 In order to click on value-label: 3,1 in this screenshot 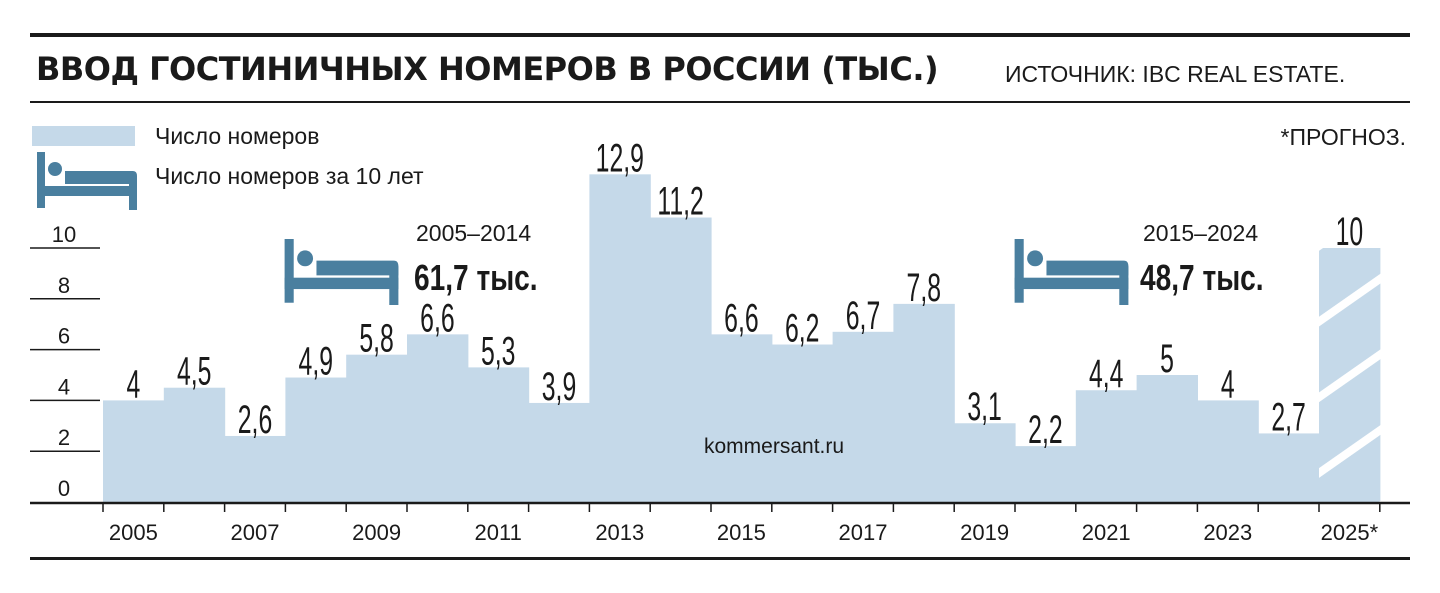, I will do `click(984, 407)`.